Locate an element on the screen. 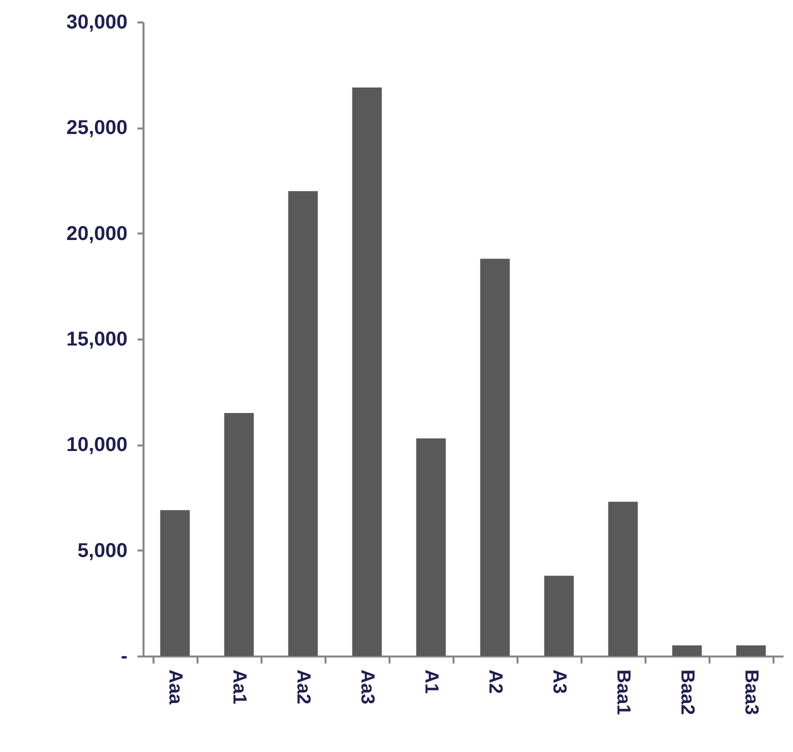 The image size is (793, 752). x-tick-label: Baa2 is located at coordinates (687, 692).